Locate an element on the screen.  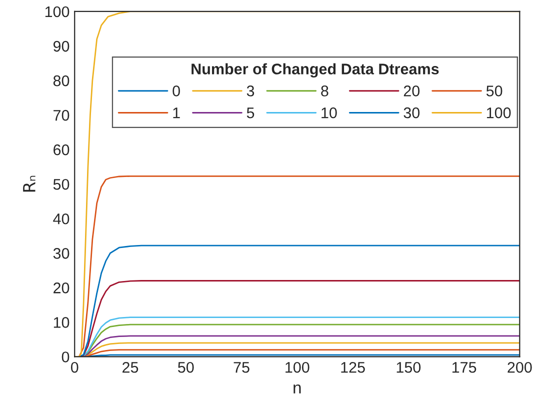
legend-label: 30 is located at coordinates (412, 112).